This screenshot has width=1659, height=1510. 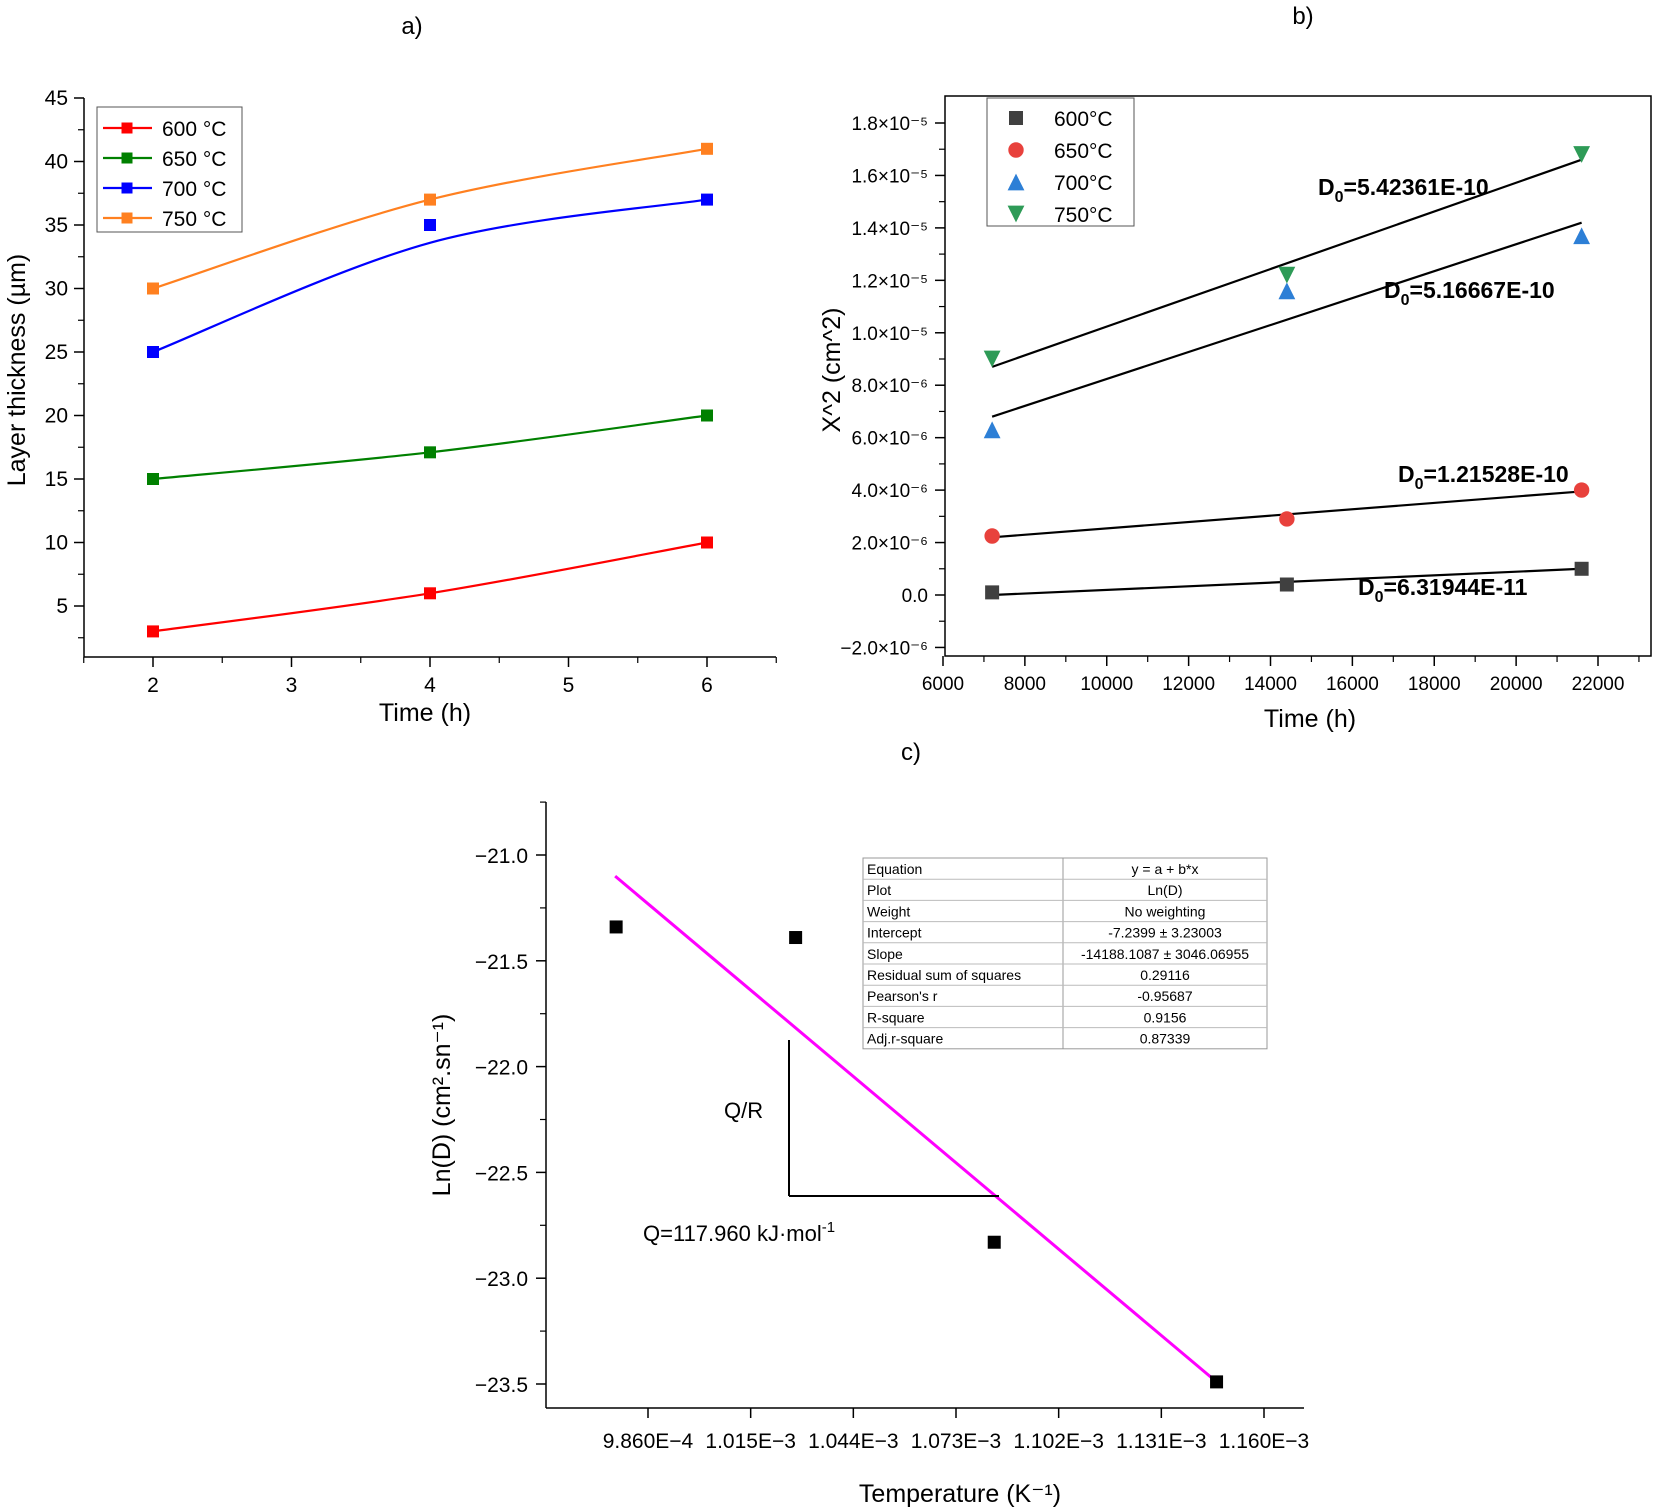 What do you see at coordinates (569, 685) in the screenshot?
I see `a-x-tick-label: 5` at bounding box center [569, 685].